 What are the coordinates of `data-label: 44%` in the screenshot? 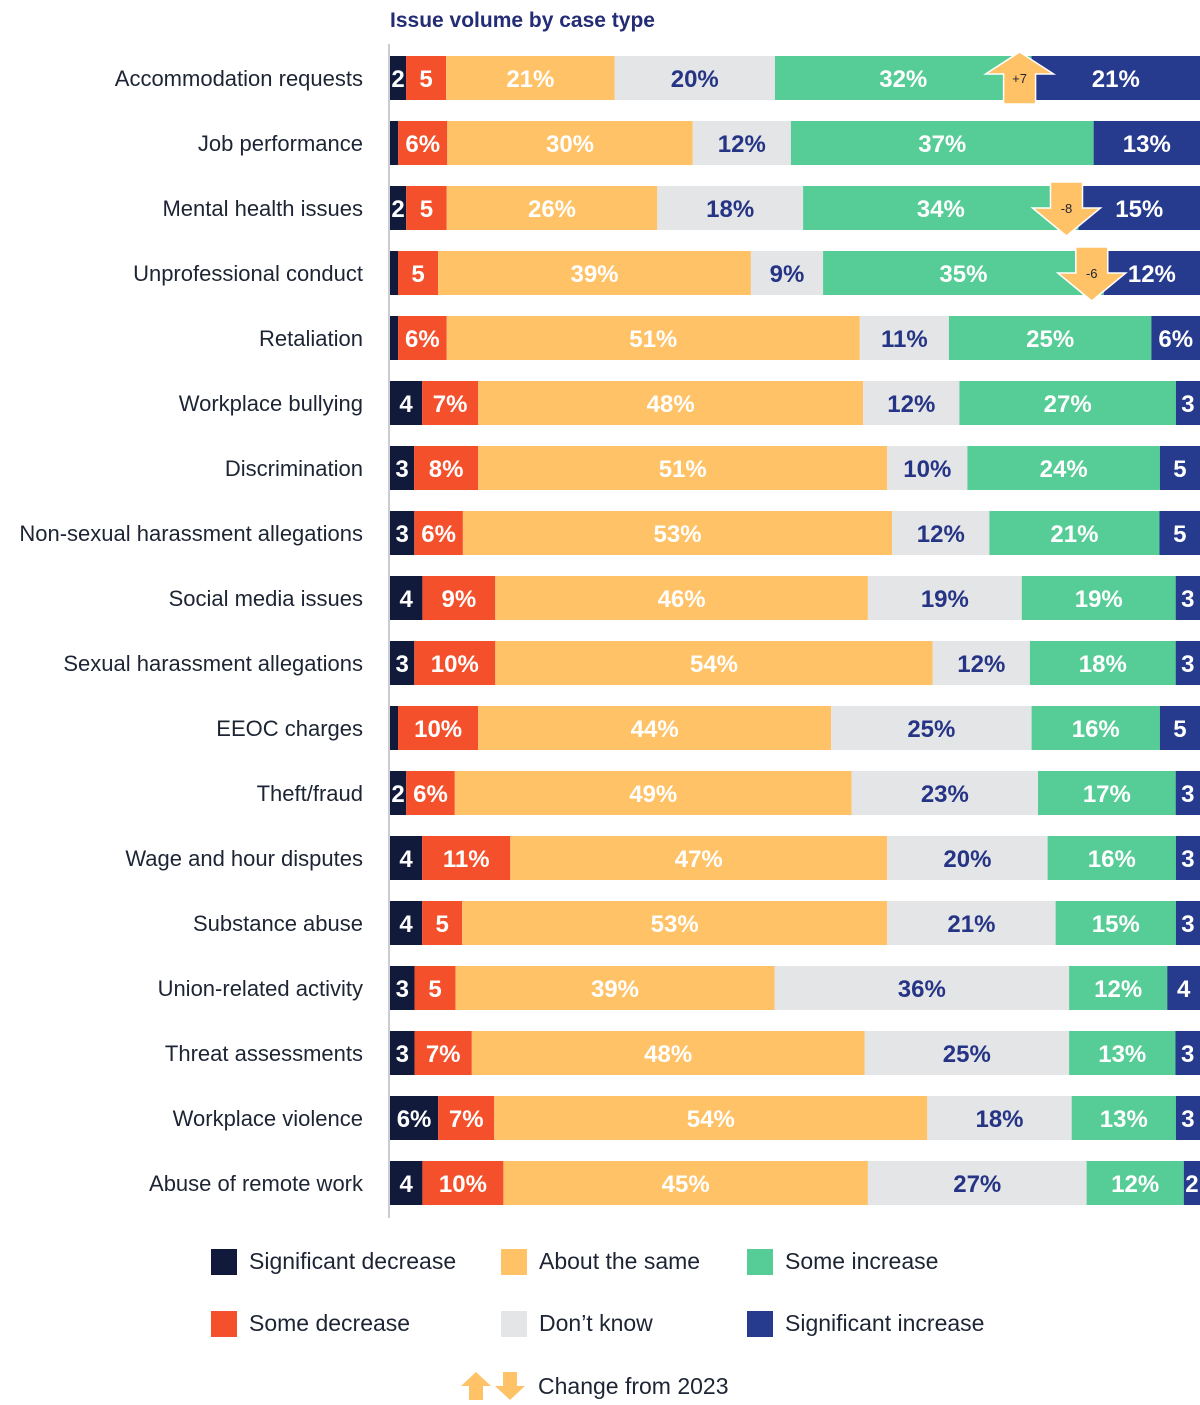 It's located at (655, 729).